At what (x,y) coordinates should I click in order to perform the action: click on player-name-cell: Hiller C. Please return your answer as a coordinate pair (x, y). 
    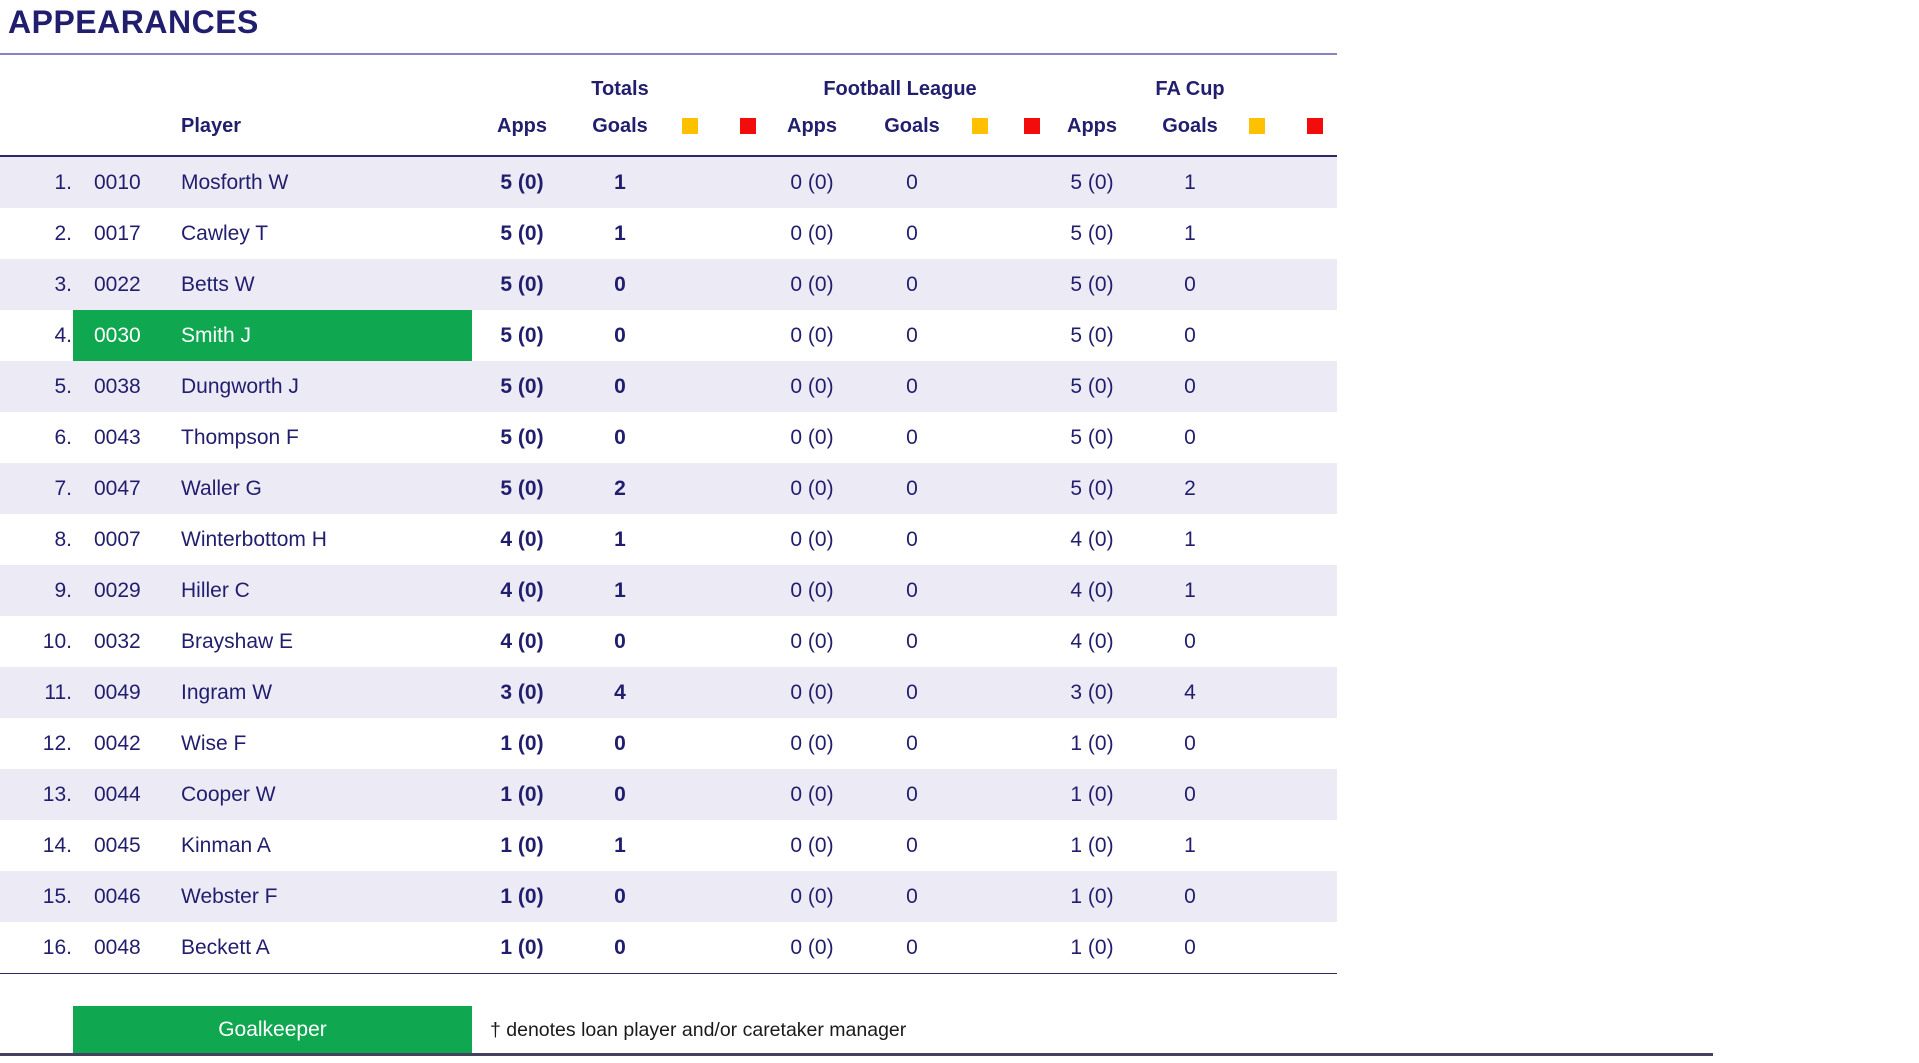
    Looking at the image, I should click on (215, 590).